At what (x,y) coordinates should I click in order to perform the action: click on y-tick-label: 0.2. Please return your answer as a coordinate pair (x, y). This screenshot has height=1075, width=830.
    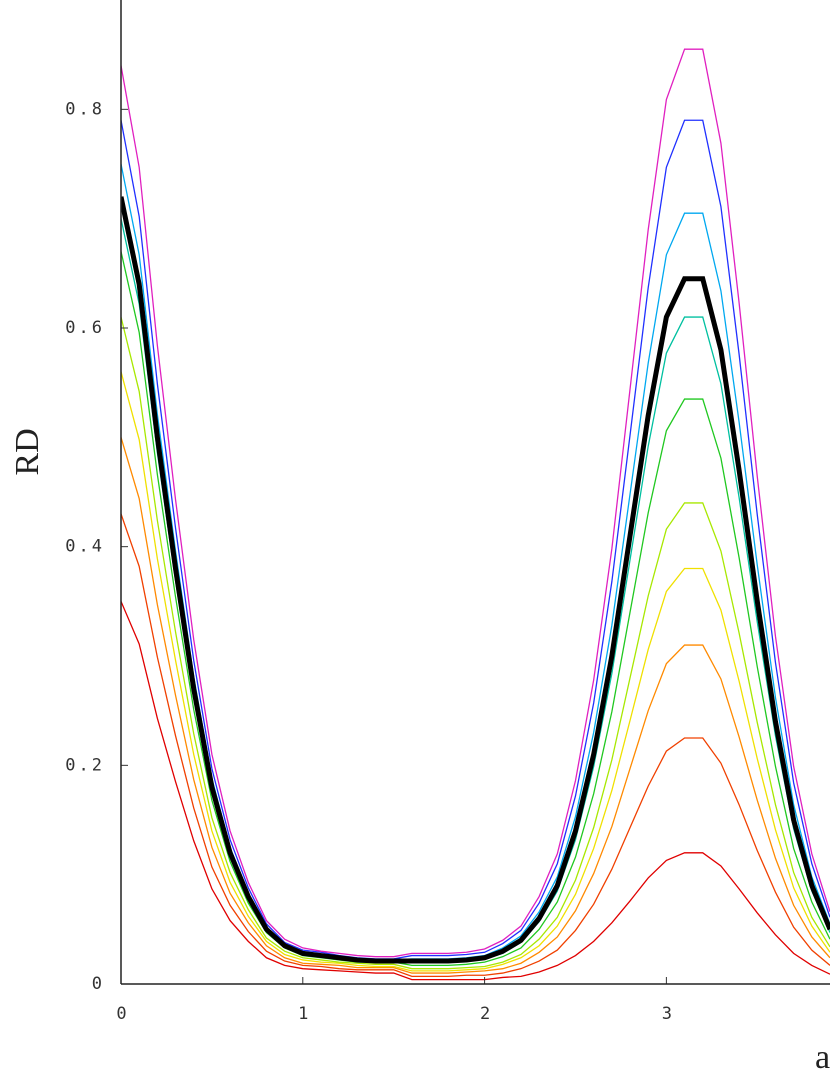
    Looking at the image, I should click on (85, 765).